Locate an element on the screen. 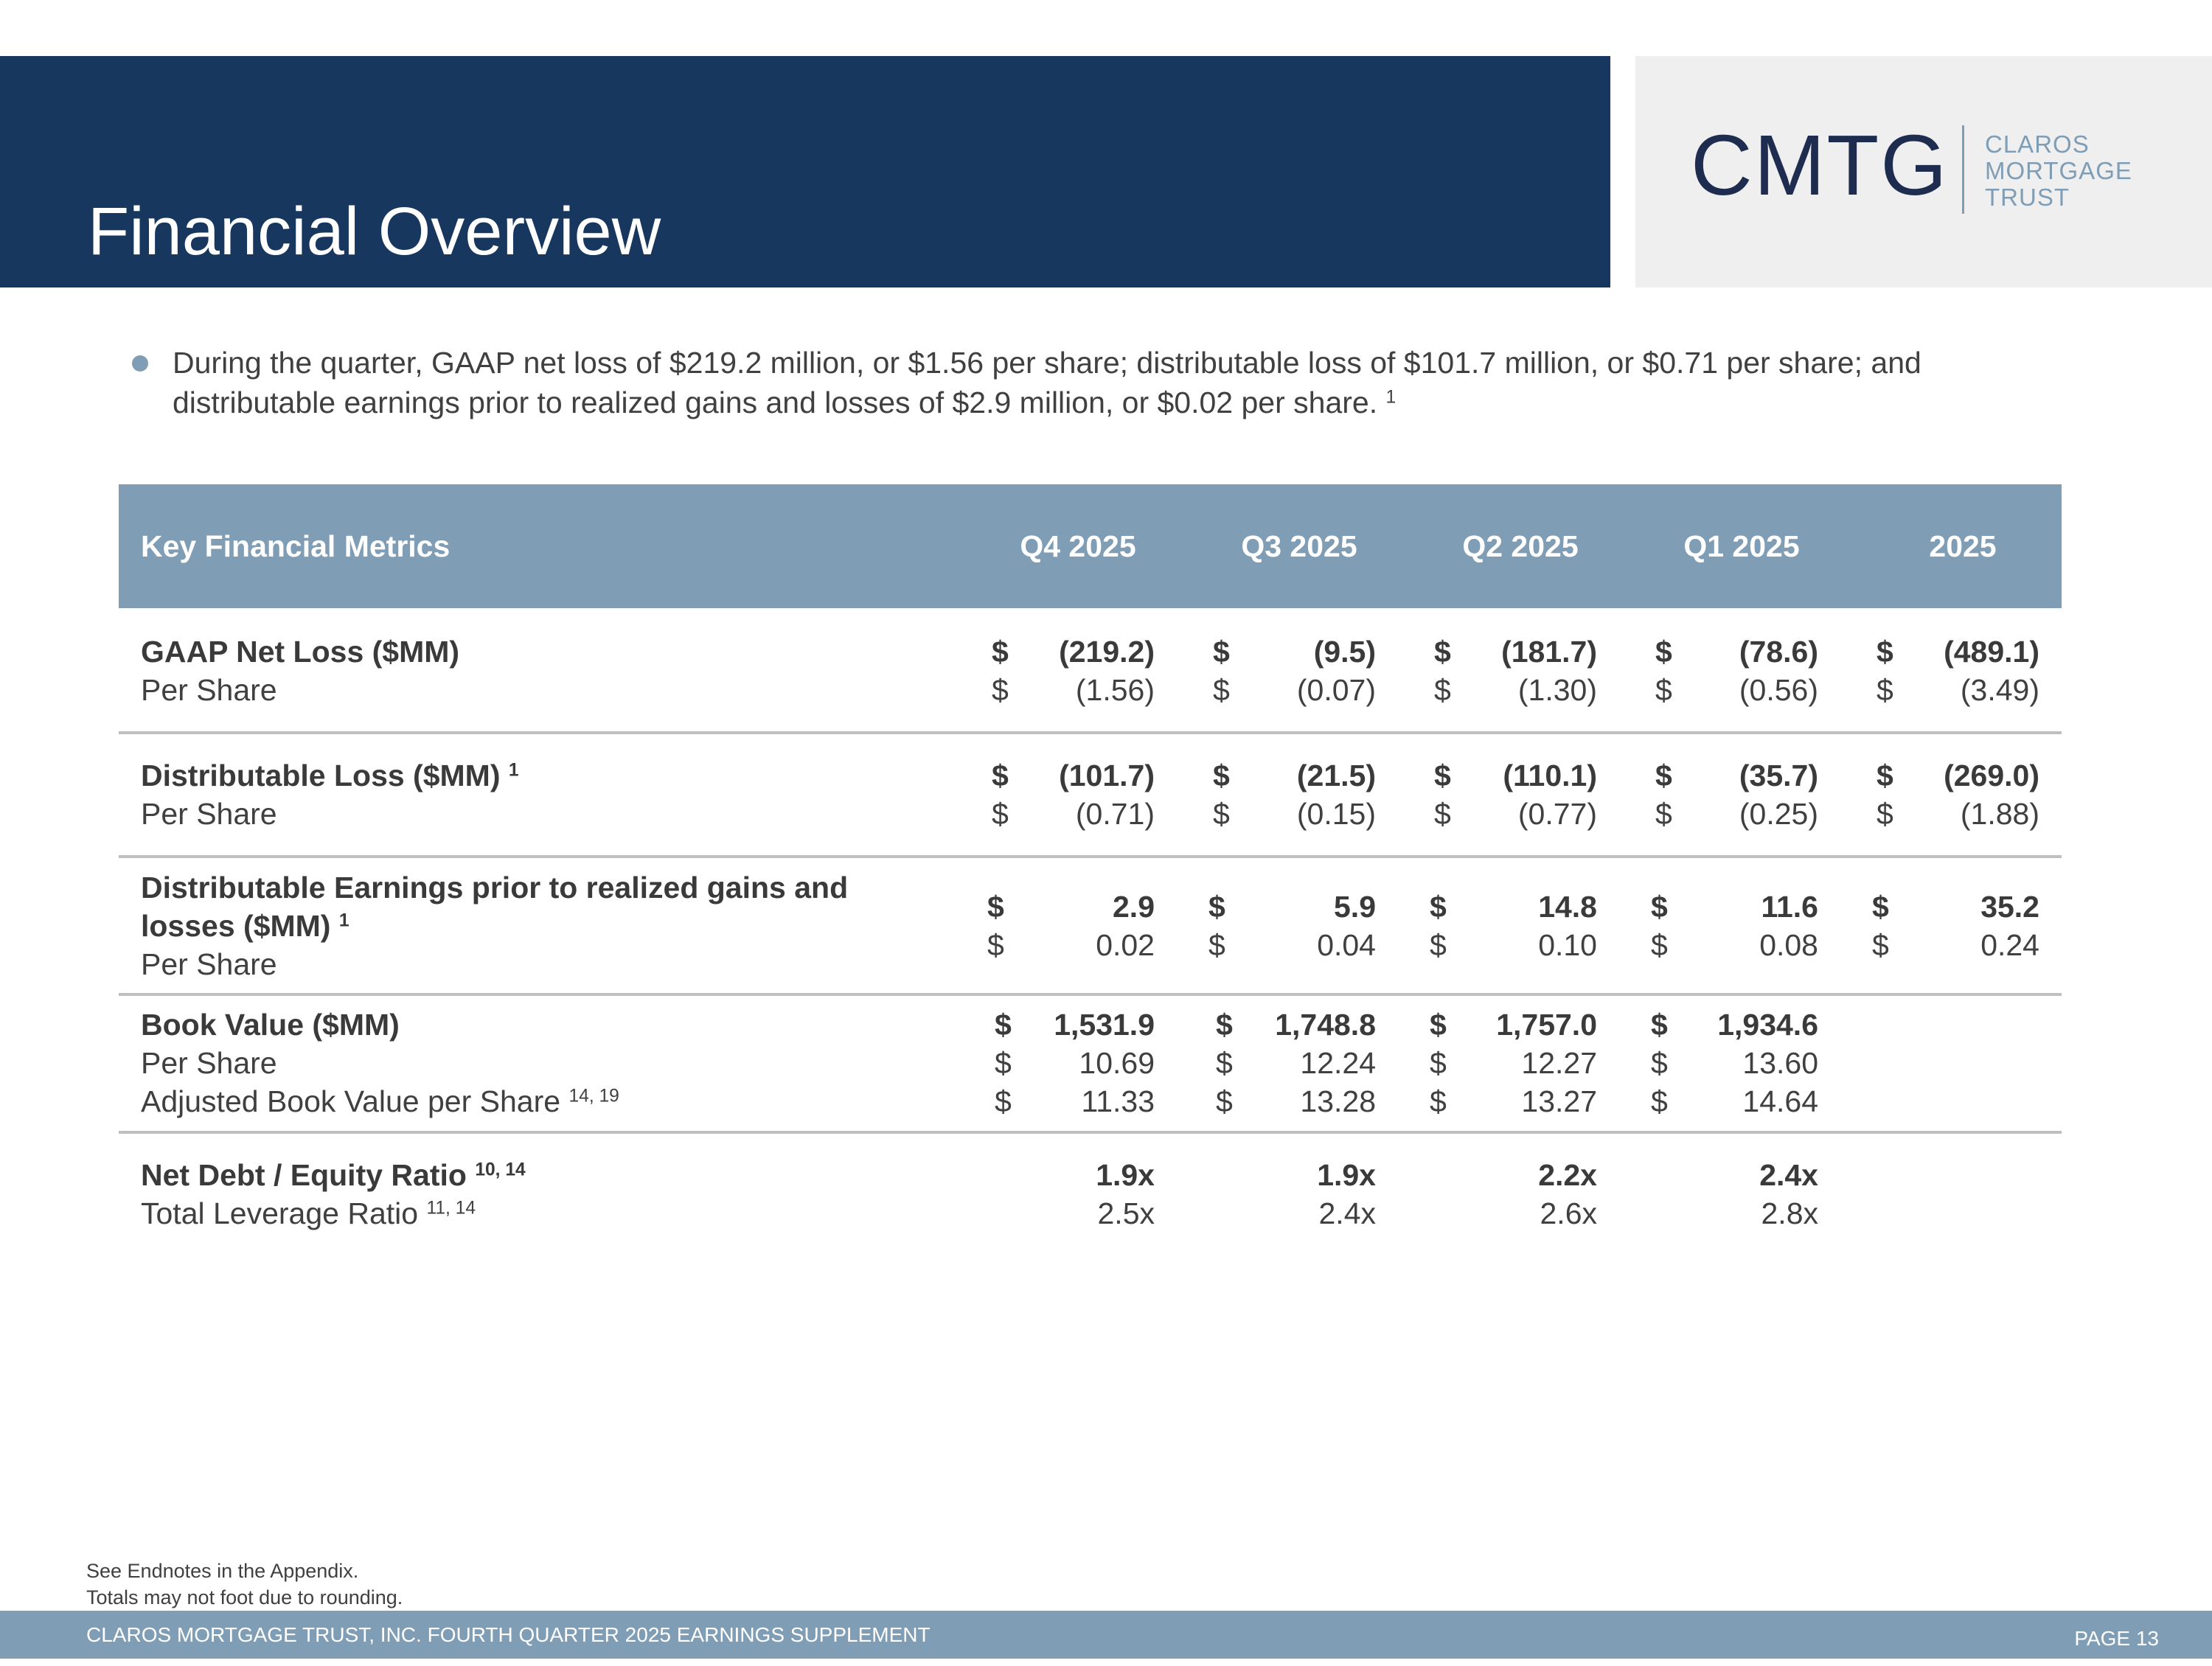 The height and width of the screenshot is (1666, 2212). logo-name-line: MORTGAGE is located at coordinates (2058, 170).